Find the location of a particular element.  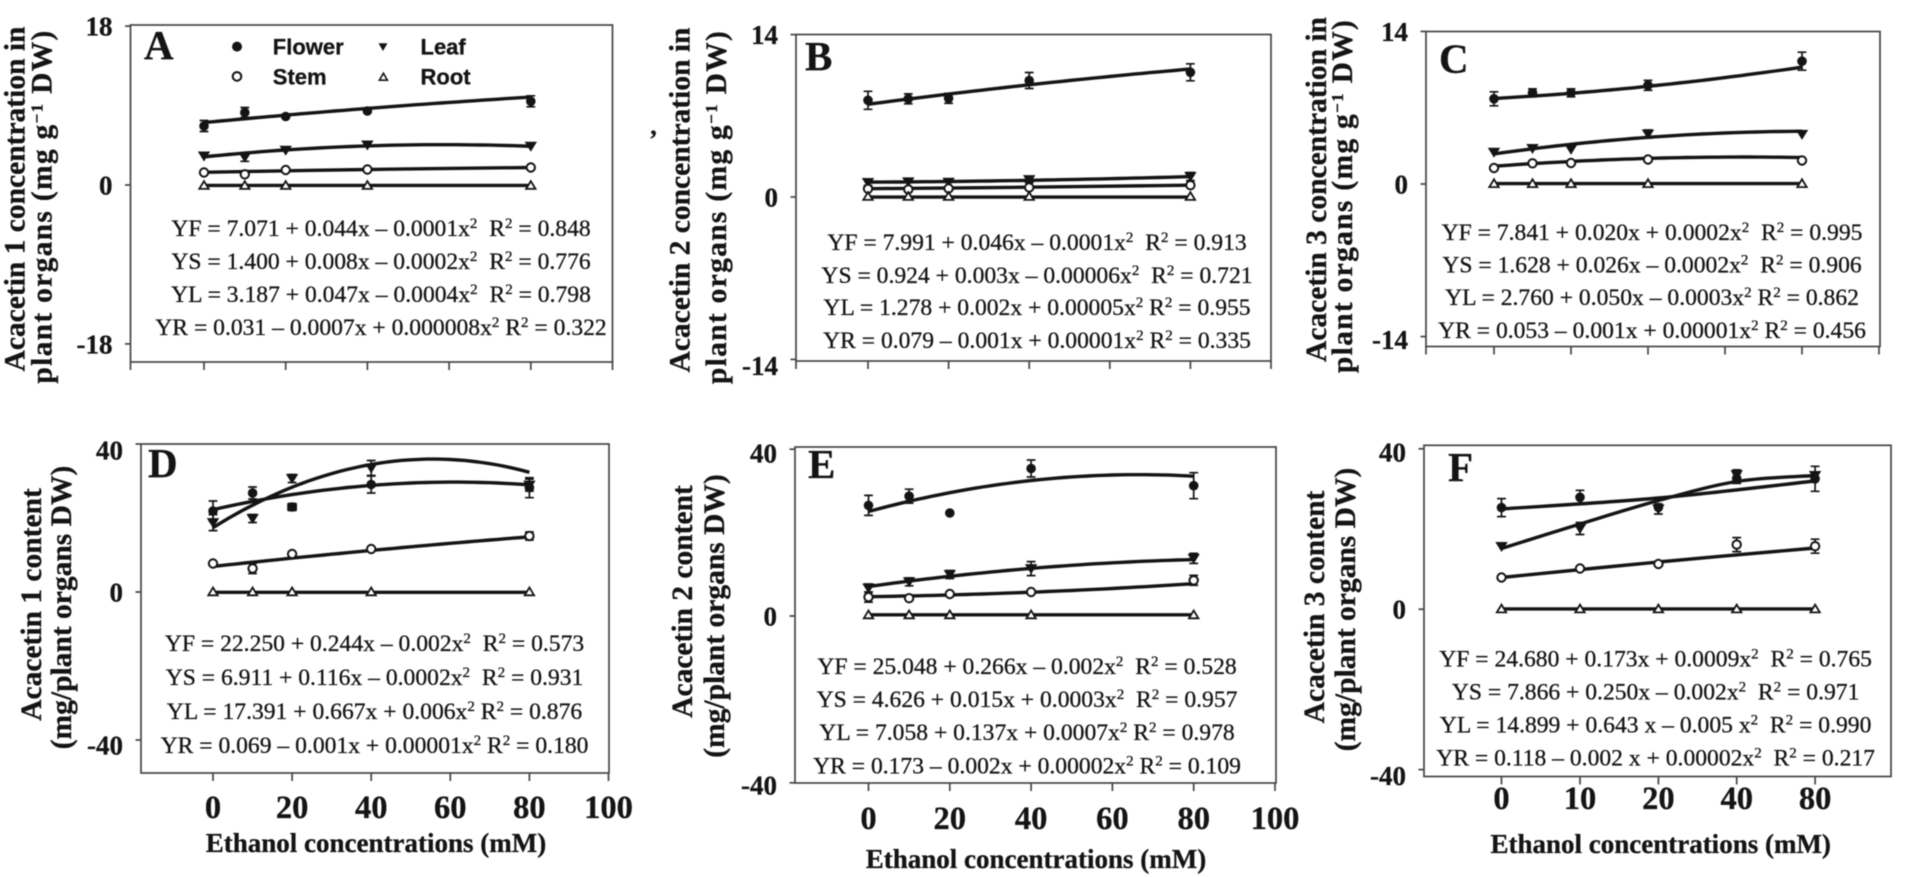

svg-text: Flower is located at coordinates (308, 47).